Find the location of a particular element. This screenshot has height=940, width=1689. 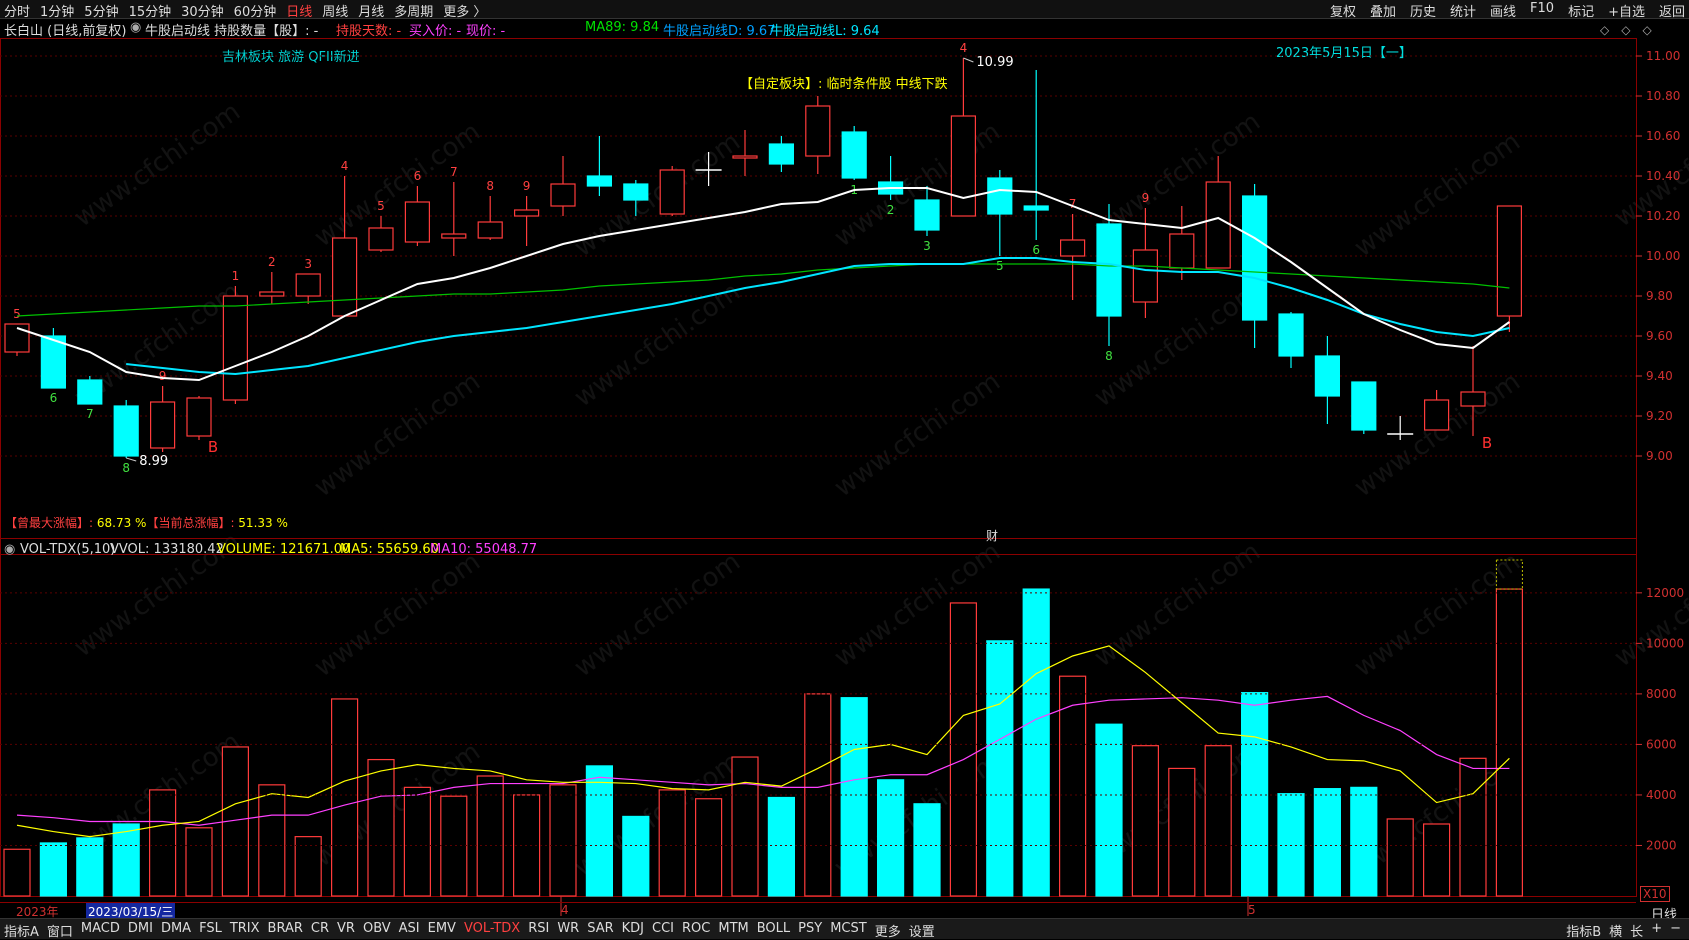

indicator-a-button: 指标A is located at coordinates (21, 932).